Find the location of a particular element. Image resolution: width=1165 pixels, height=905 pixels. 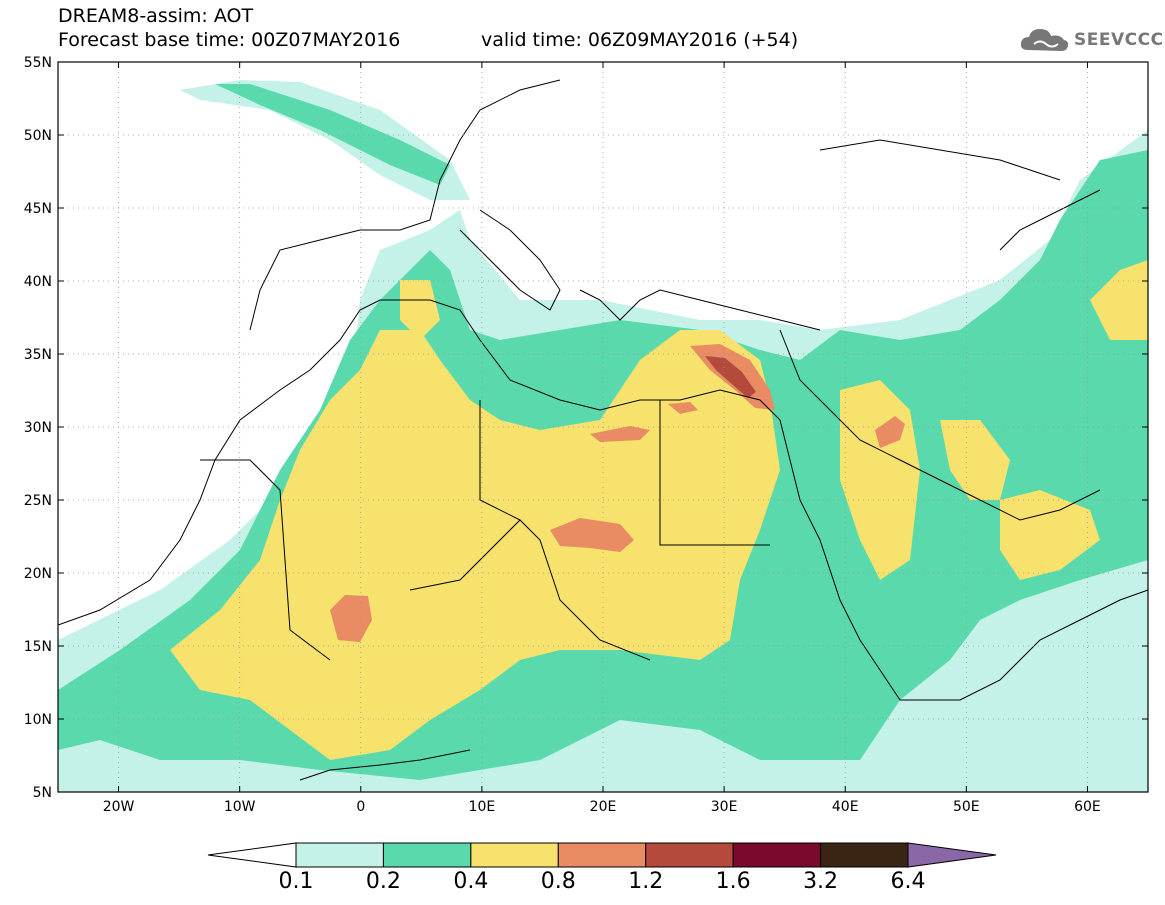

border-mauritania is located at coordinates (265, 560).